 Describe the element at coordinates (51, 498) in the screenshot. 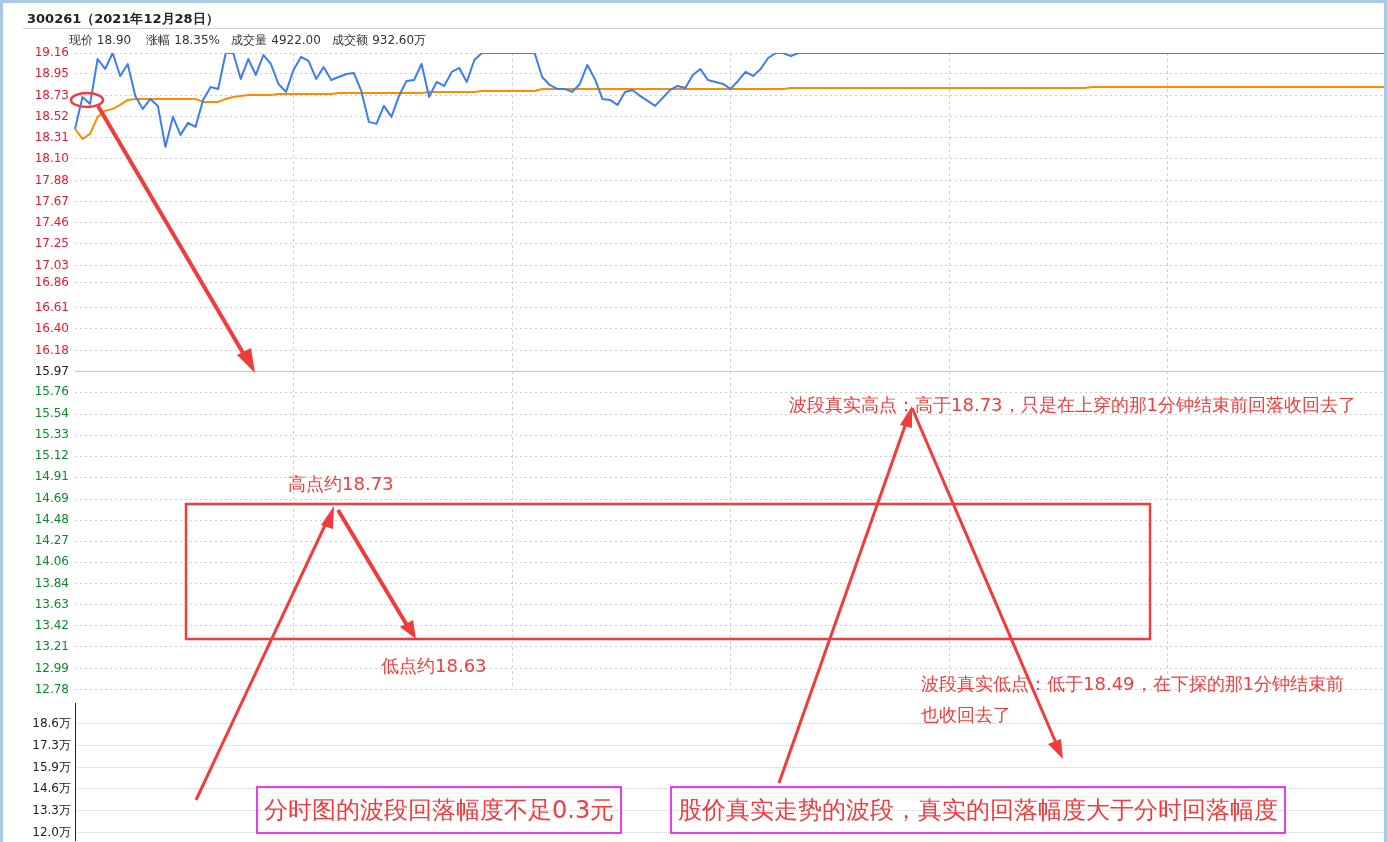

I see `y-tick-label: 14.69` at that location.